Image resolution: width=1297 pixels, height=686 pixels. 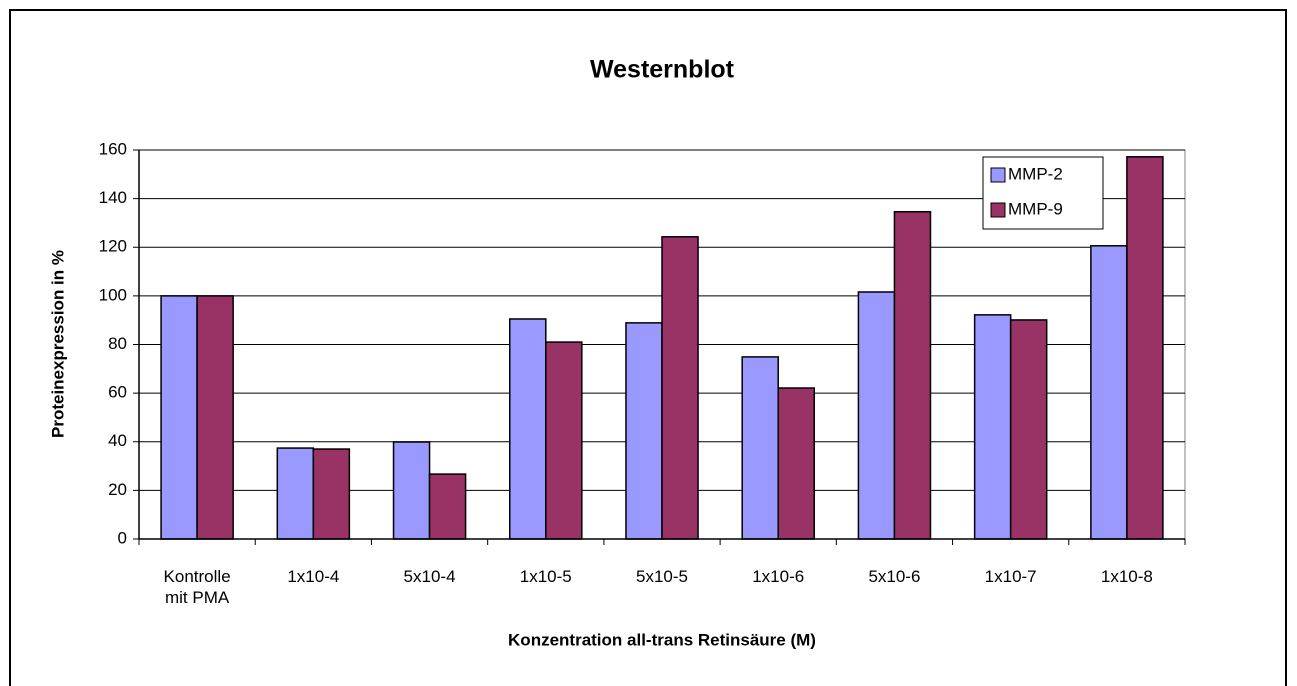 I want to click on y-tick-label: 100, so click(x=113, y=294).